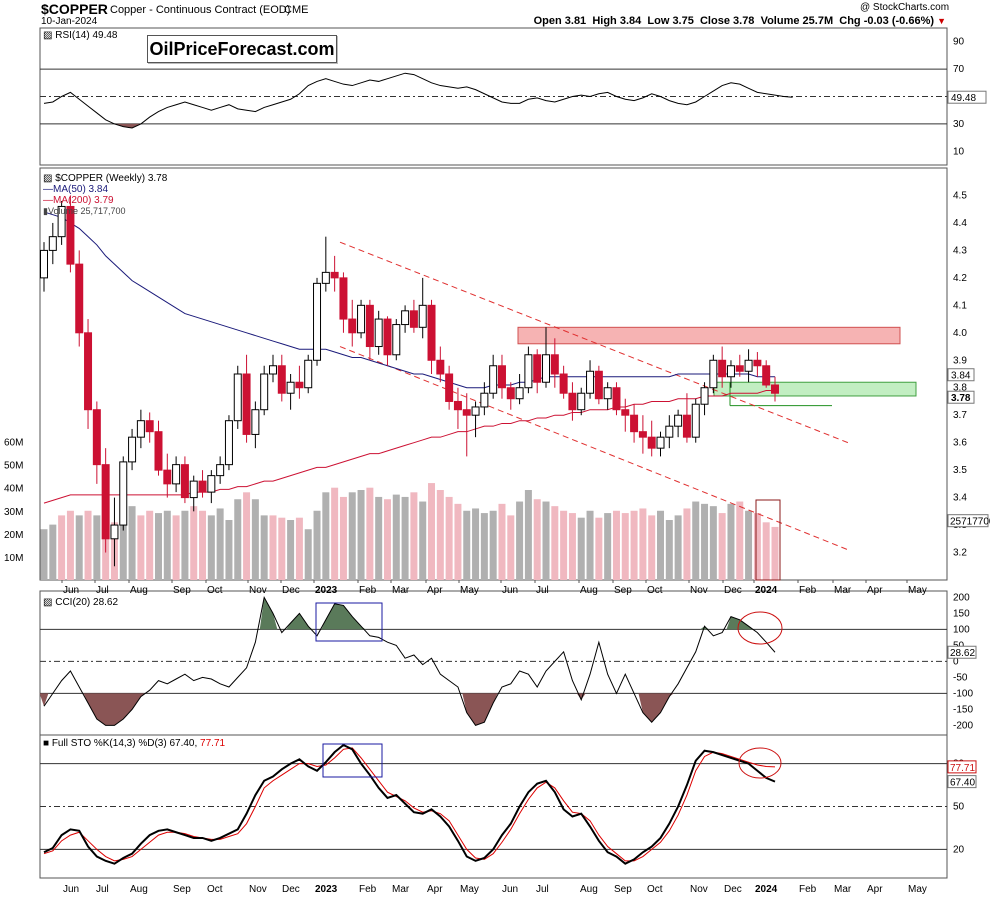  What do you see at coordinates (960, 498) in the screenshot?
I see `price-tick-label: 3.4` at bounding box center [960, 498].